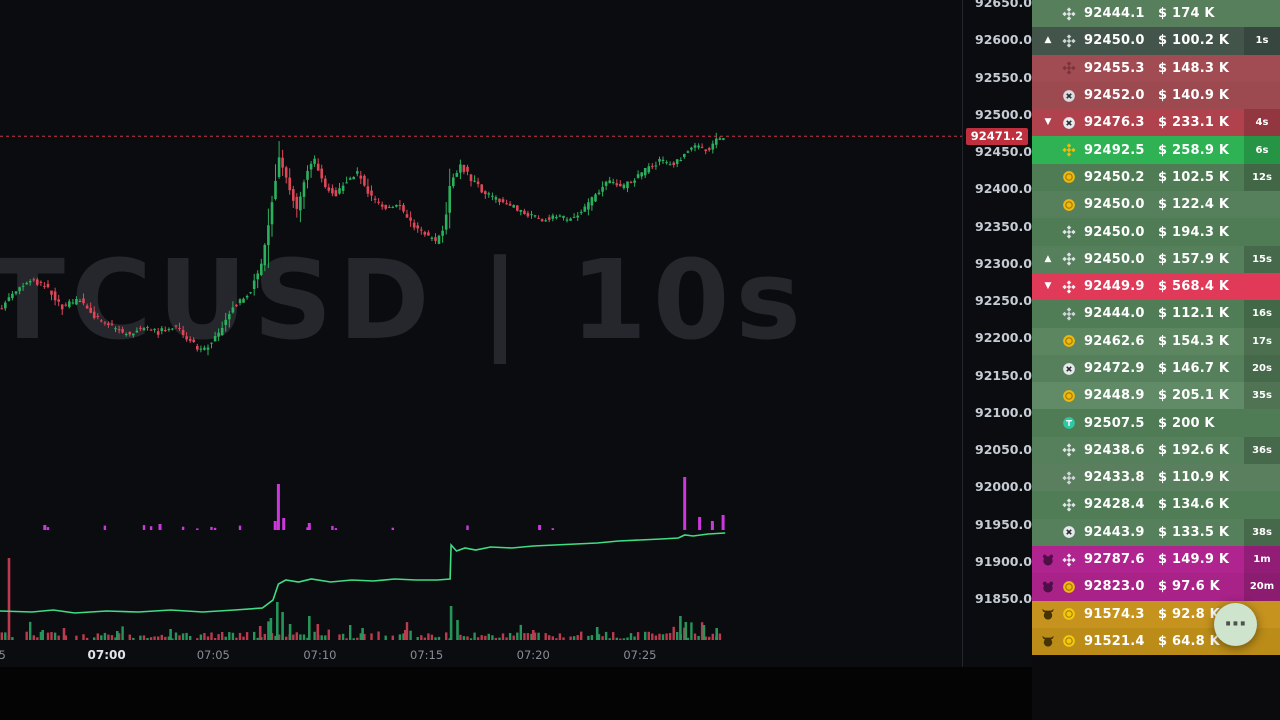 The height and width of the screenshot is (720, 1280). What do you see at coordinates (1156, 177) in the screenshot?
I see `trade-row: 92450.2 $ 102.5 K 12s` at bounding box center [1156, 177].